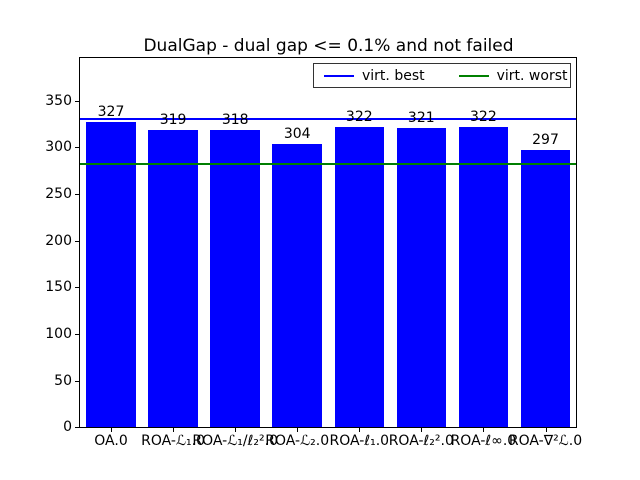  I want to click on x-tick-label: ROA-ℓ₁.0, so click(359, 441).